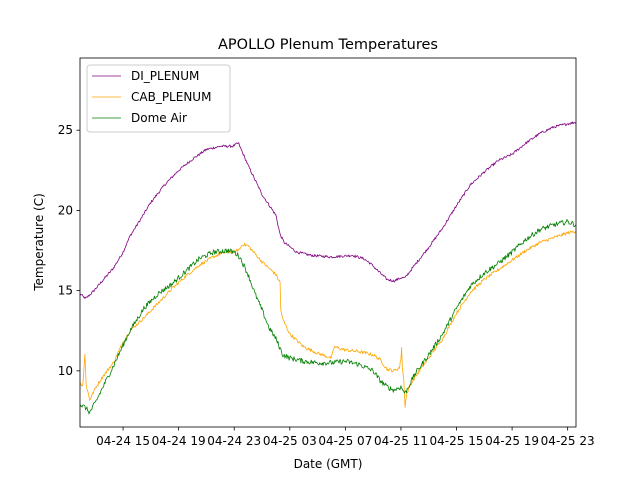 The width and height of the screenshot is (640, 480). I want to click on x-tick-label: 04-25 03, so click(290, 441).